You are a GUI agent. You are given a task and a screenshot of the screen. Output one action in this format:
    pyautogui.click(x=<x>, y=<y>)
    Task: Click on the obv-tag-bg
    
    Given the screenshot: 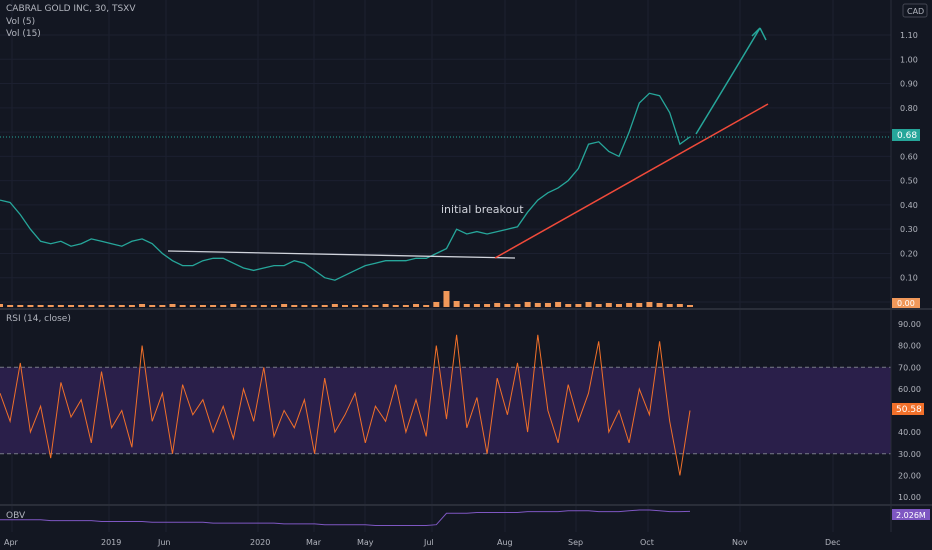 What is the action you would take?
    pyautogui.click(x=911, y=514)
    